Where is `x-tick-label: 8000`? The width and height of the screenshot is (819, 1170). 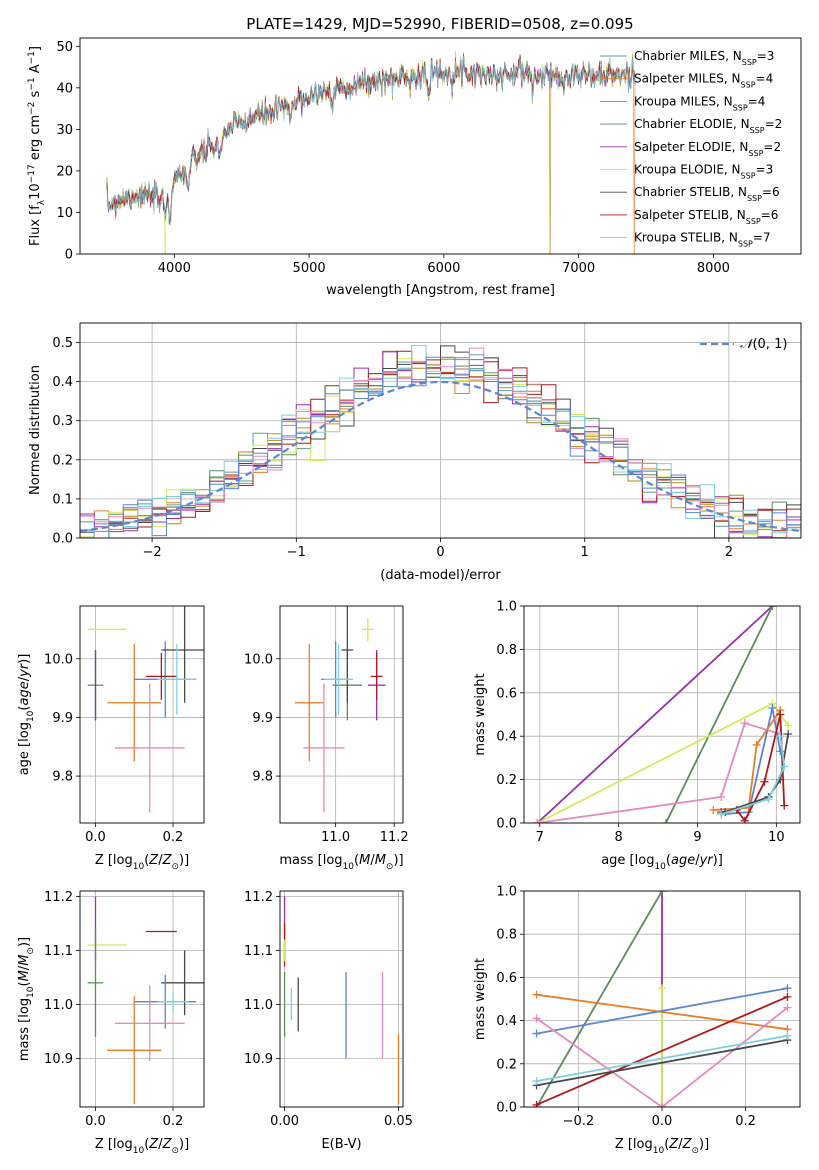 x-tick-label: 8000 is located at coordinates (713, 268).